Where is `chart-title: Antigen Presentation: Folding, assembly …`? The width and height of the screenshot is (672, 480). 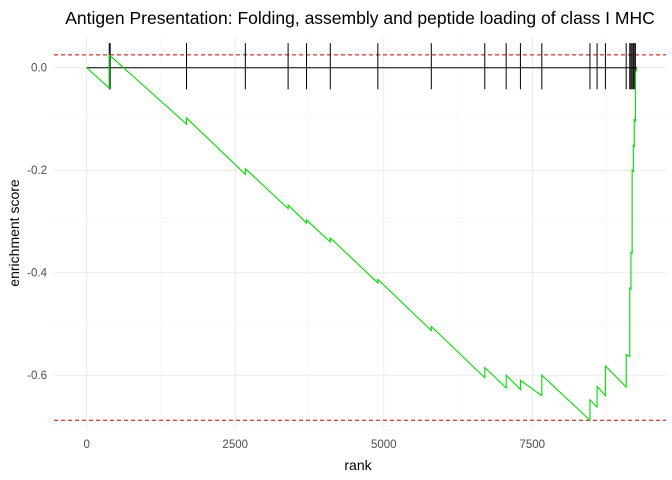 chart-title: Antigen Presentation: Folding, assembly … is located at coordinates (360, 18).